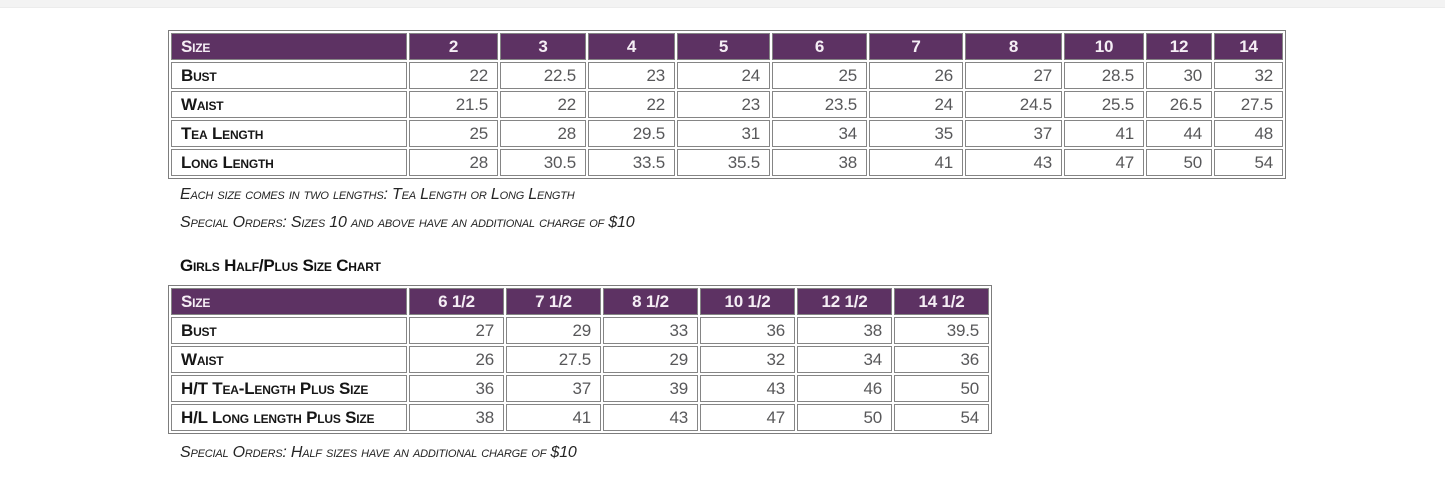  What do you see at coordinates (1013, 104) in the screenshot?
I see `value-cell: 24.5` at bounding box center [1013, 104].